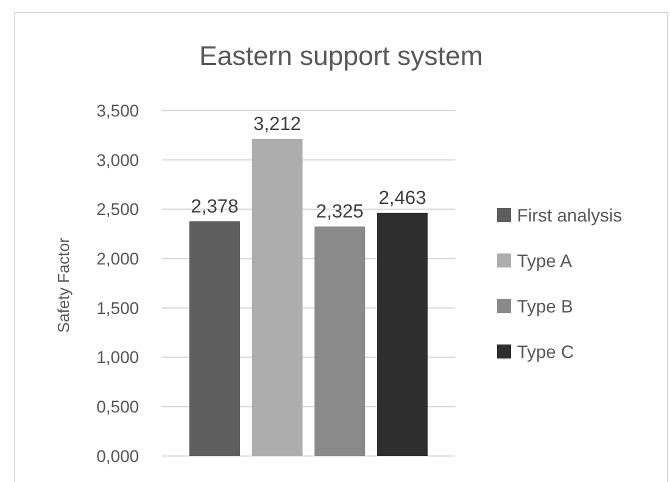  Describe the element at coordinates (545, 306) in the screenshot. I see `legend-label: Type B` at that location.